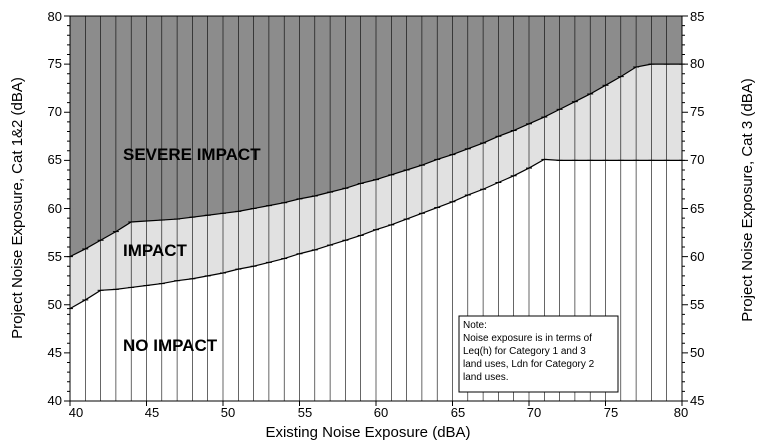  What do you see at coordinates (527, 338) in the screenshot?
I see `note-line-2: Noise exposure is in terms of` at bounding box center [527, 338].